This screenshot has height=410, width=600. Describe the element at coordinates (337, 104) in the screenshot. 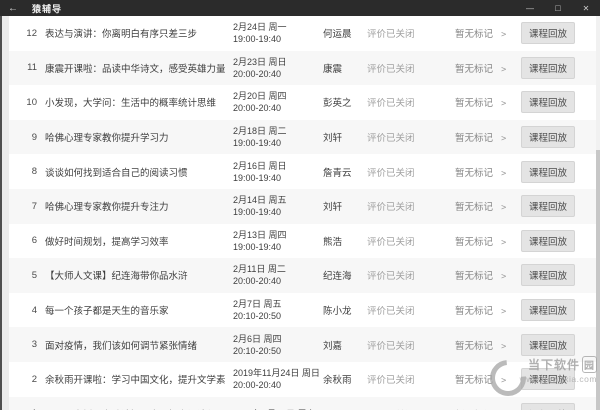

I see `teacher-name: 彭英之` at that location.